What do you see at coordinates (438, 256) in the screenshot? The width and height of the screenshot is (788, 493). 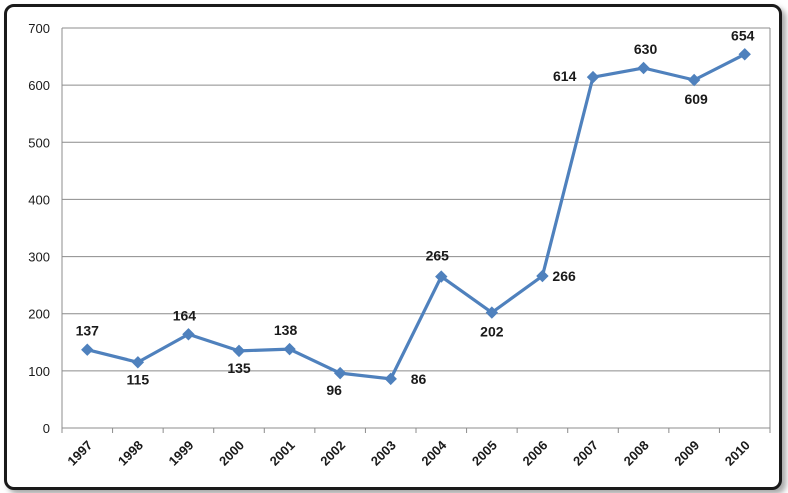 I see `data-label-2004: 265` at bounding box center [438, 256].